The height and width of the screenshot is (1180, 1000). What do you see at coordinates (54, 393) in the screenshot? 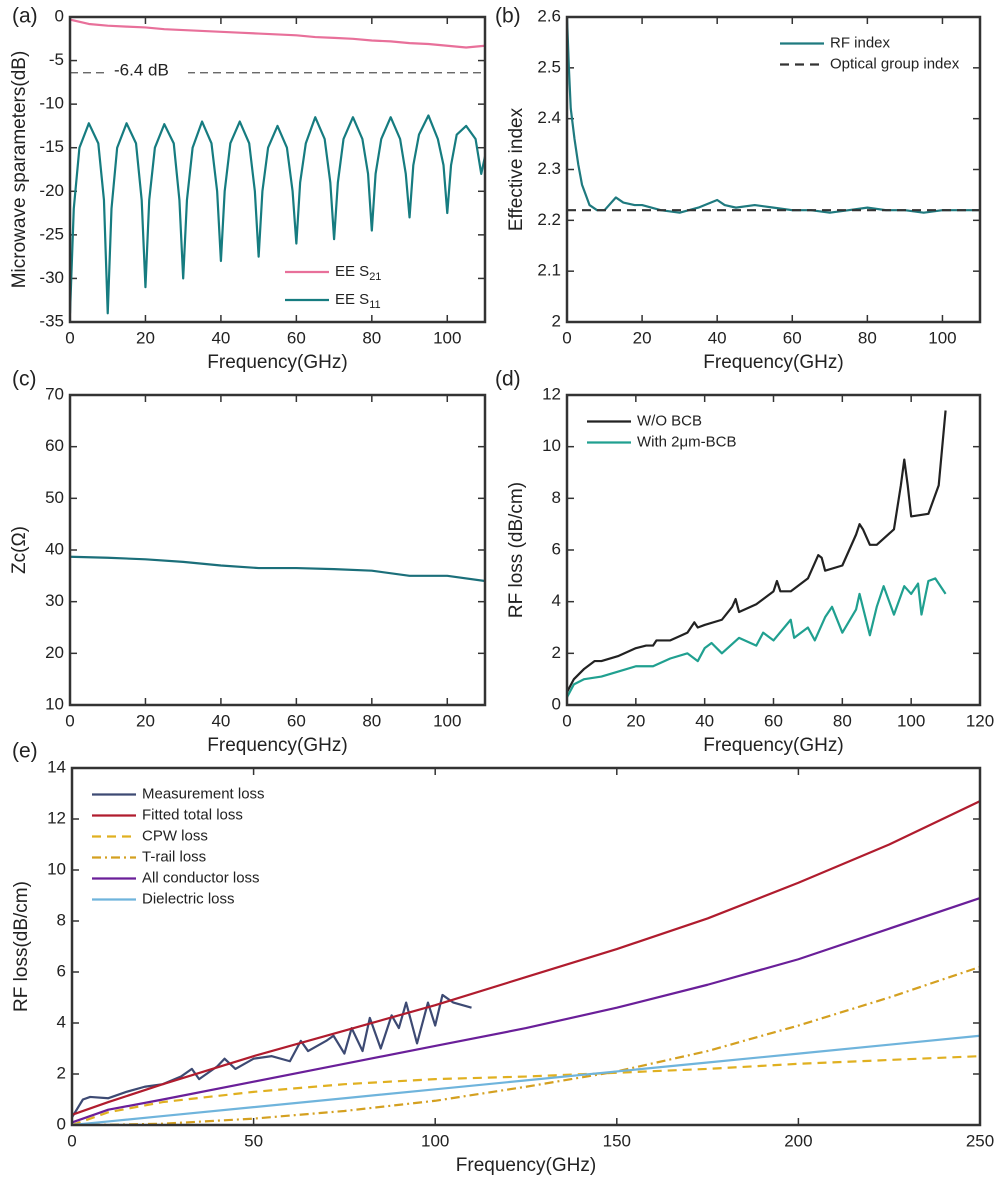
I see `y-tick-label: 70` at bounding box center [54, 393].